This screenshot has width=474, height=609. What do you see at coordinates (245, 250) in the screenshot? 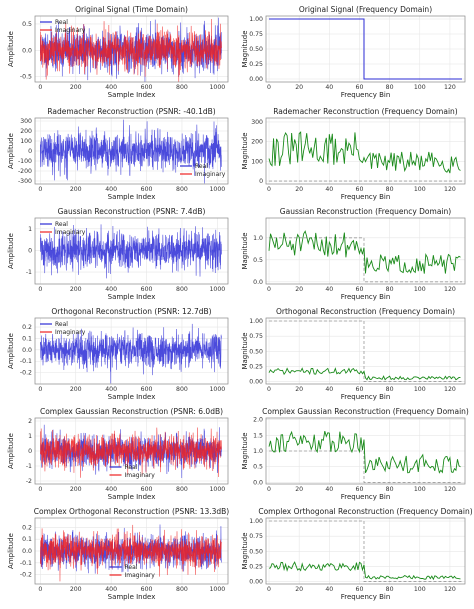
I see `y-axis-label: Magnitude` at bounding box center [245, 250].